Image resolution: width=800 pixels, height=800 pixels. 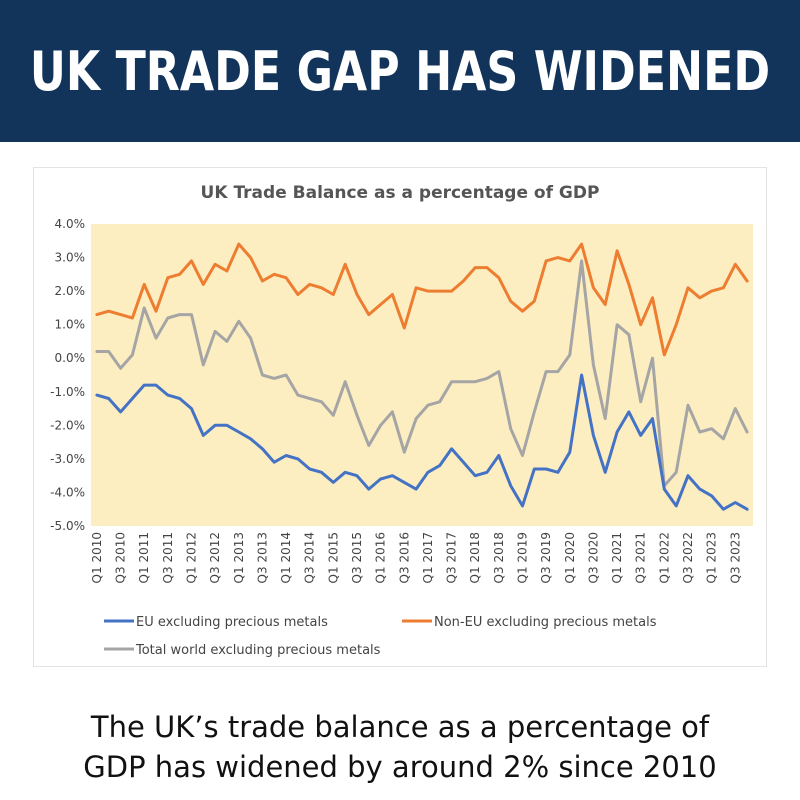 What do you see at coordinates (735, 557) in the screenshot?
I see `x-tick-label: Q3 2023` at bounding box center [735, 557].